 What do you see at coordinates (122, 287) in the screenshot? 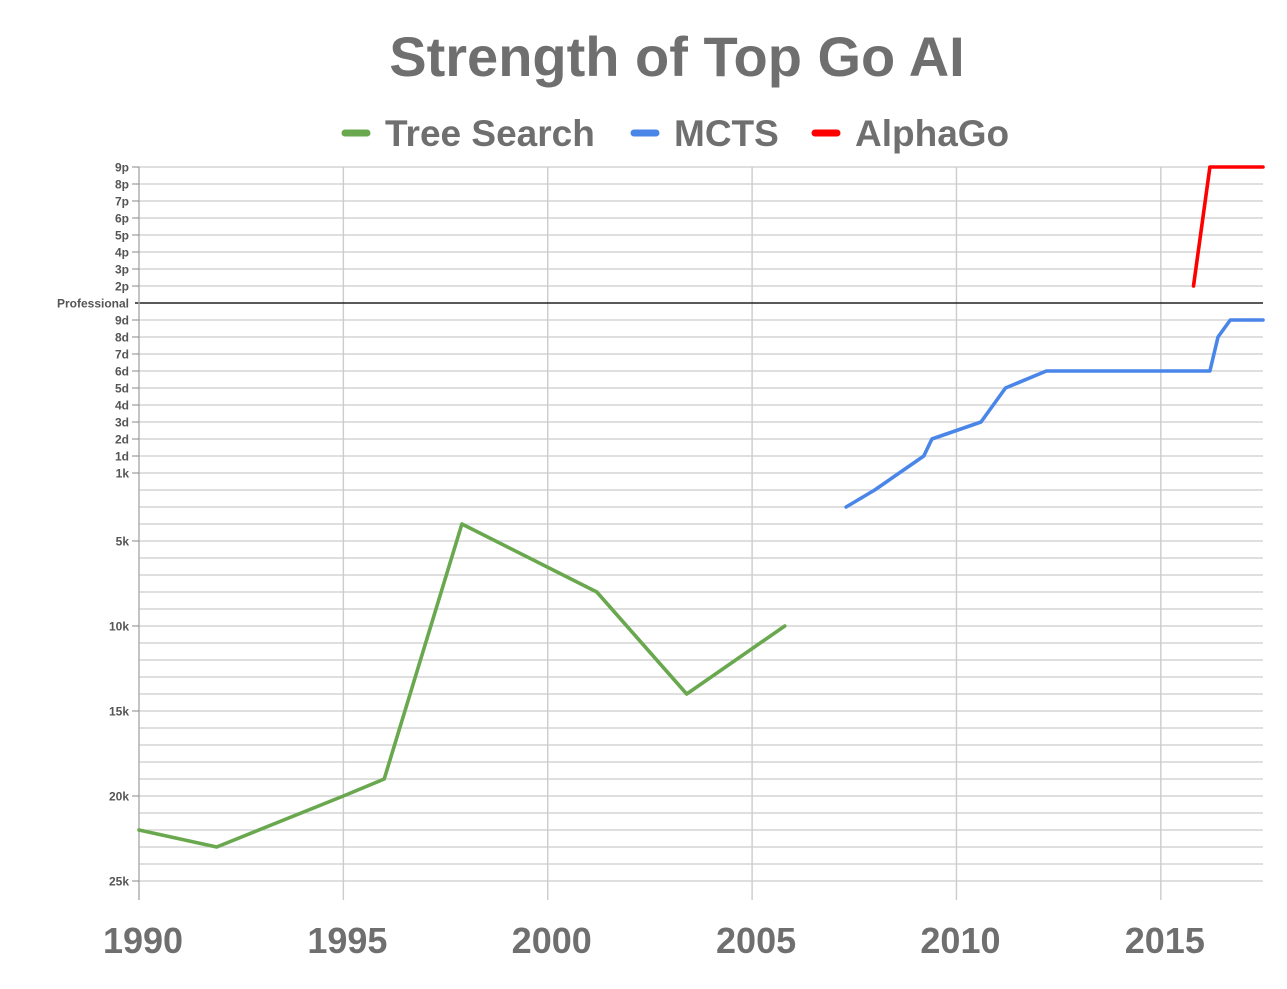
I see `y-tick-label-2p: 2p` at bounding box center [122, 287].